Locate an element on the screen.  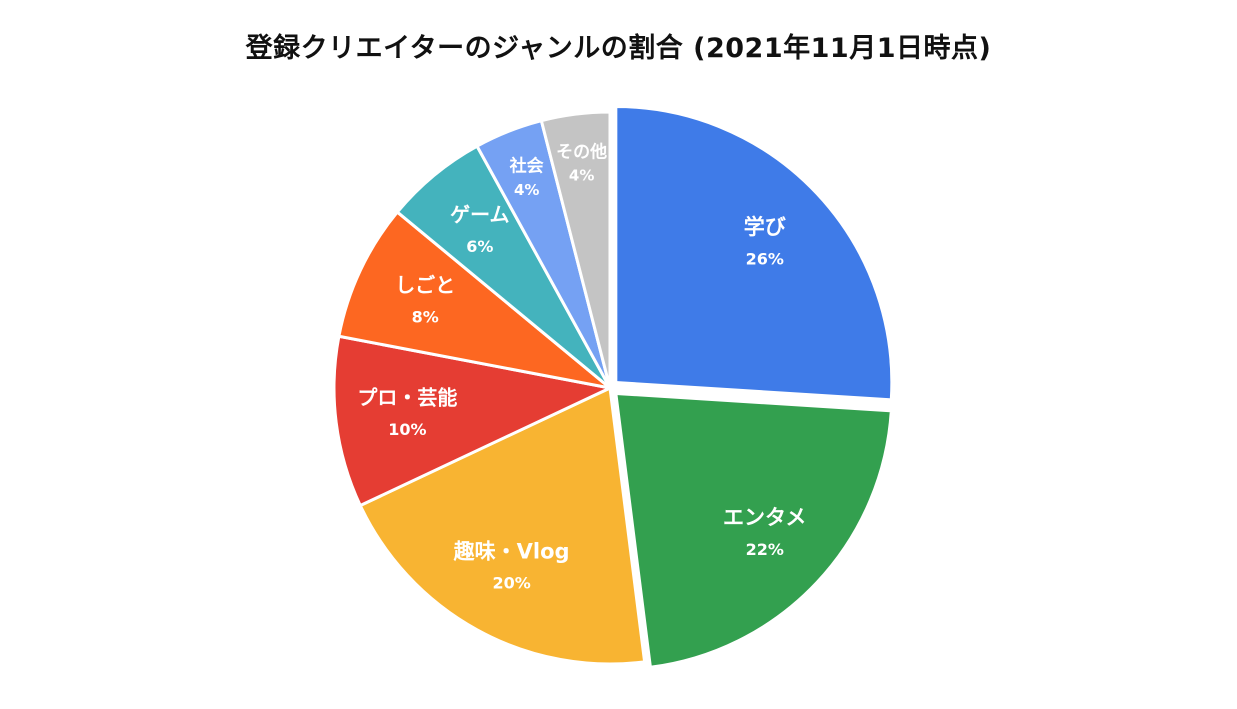
slice-category-label-7: その他 is located at coordinates (581, 151).